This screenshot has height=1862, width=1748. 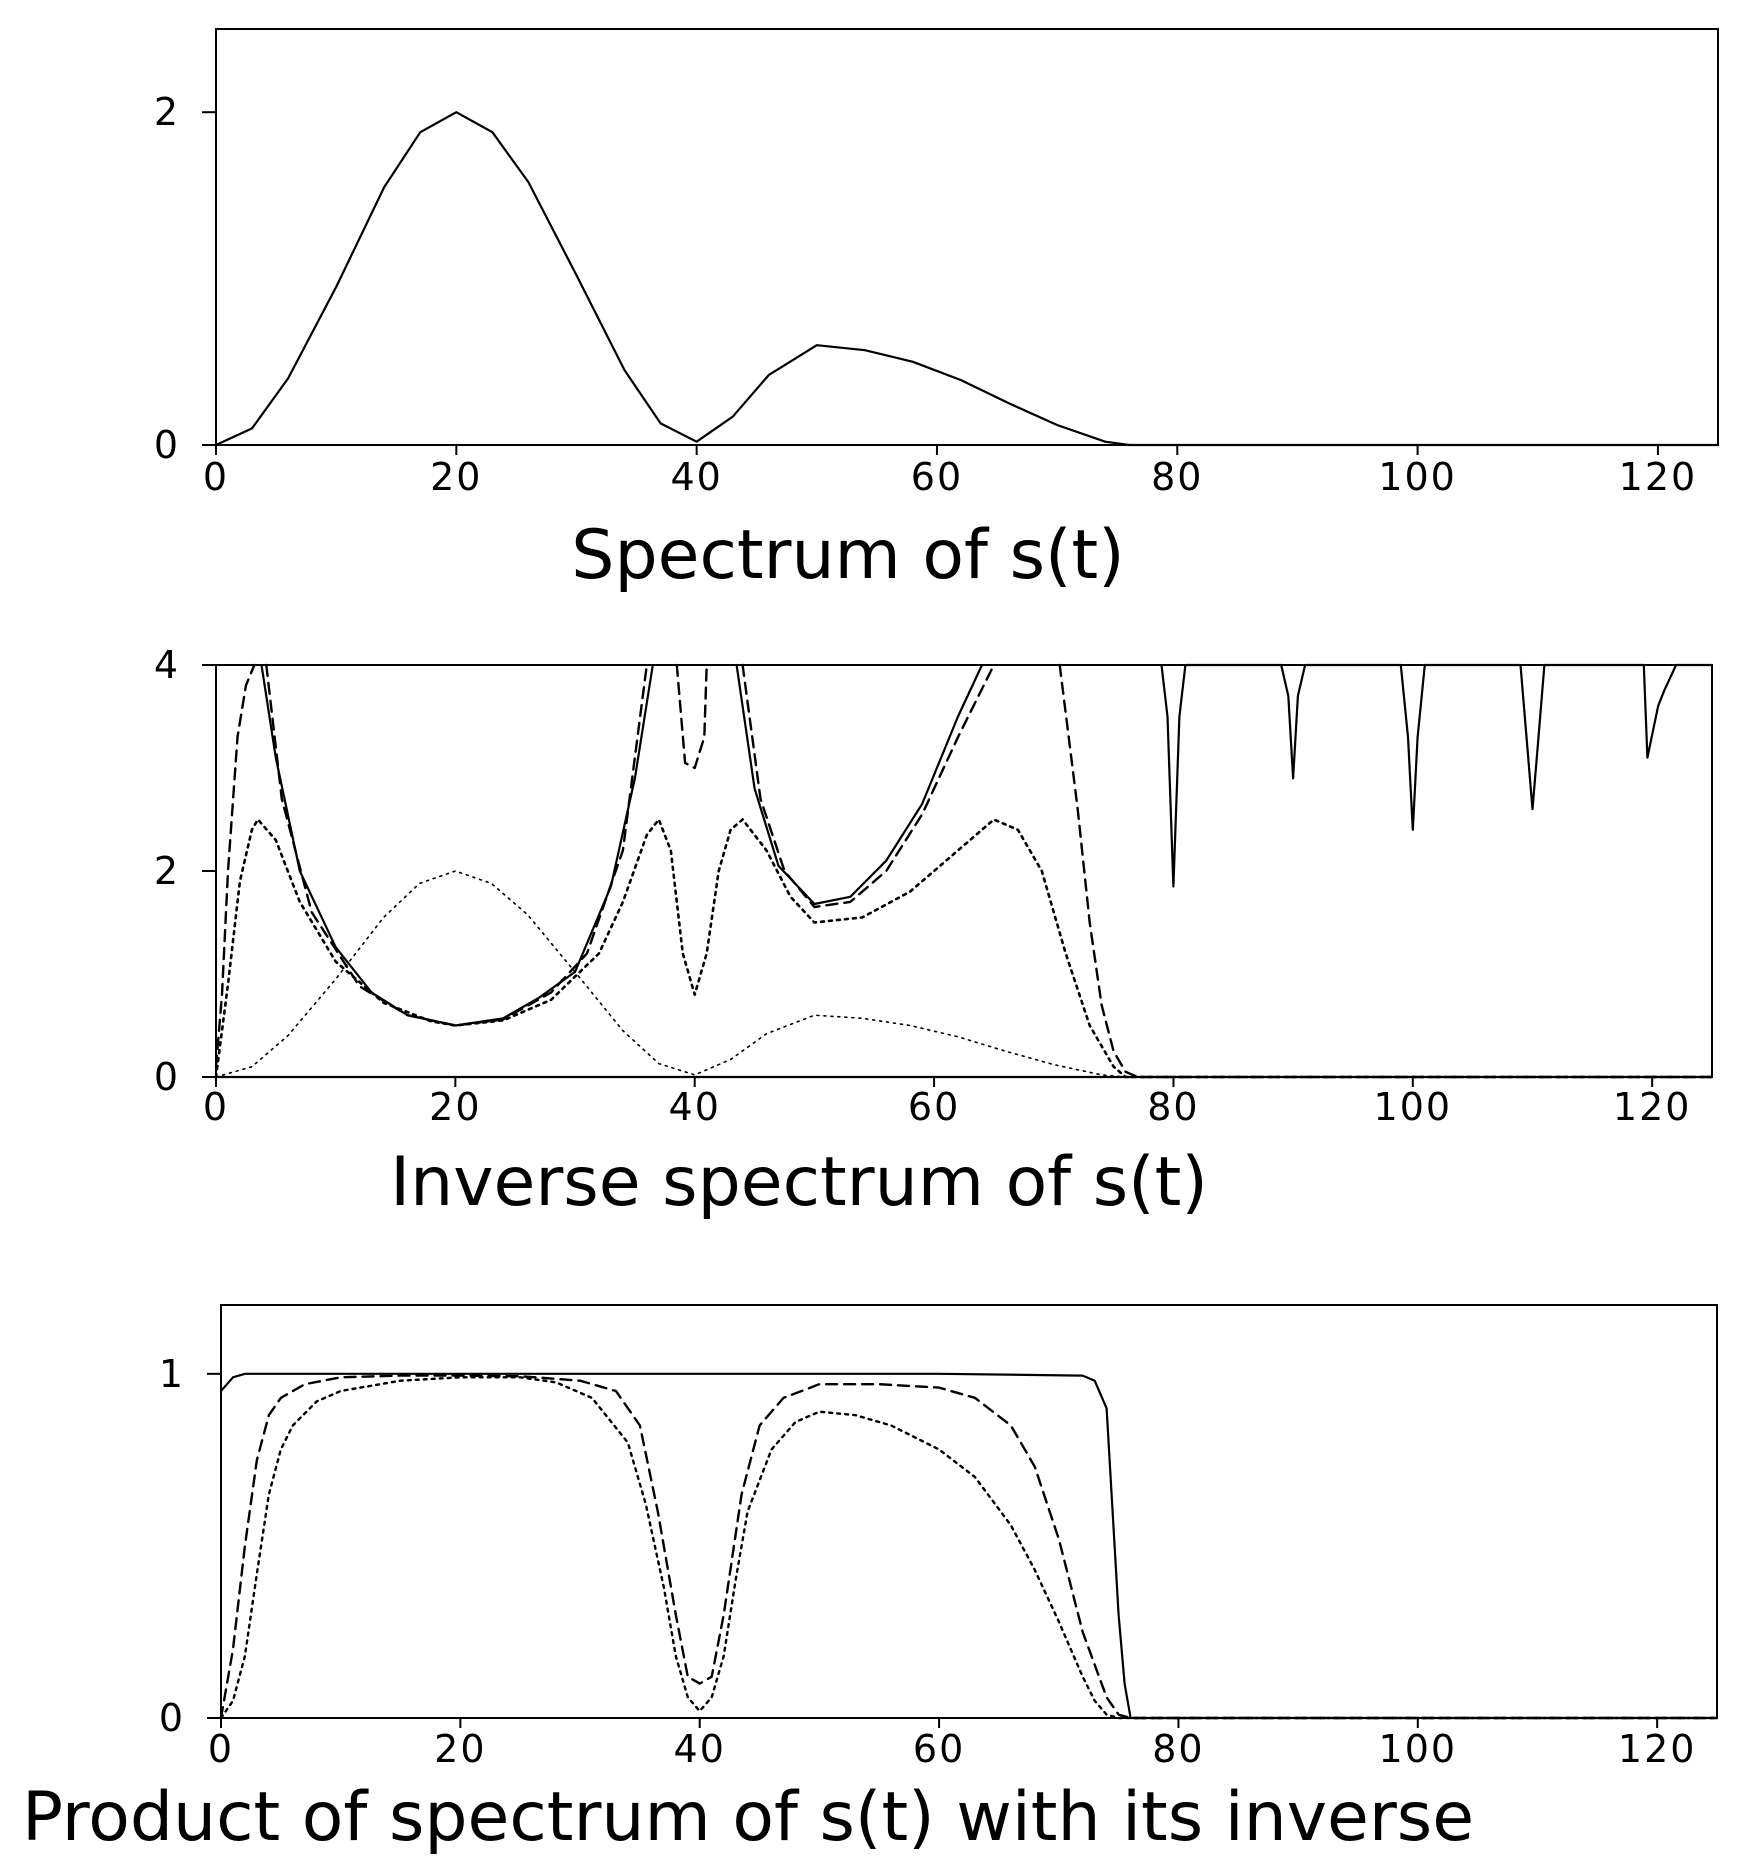 I want to click on series-line-dotted-fine, so click(x=964, y=974).